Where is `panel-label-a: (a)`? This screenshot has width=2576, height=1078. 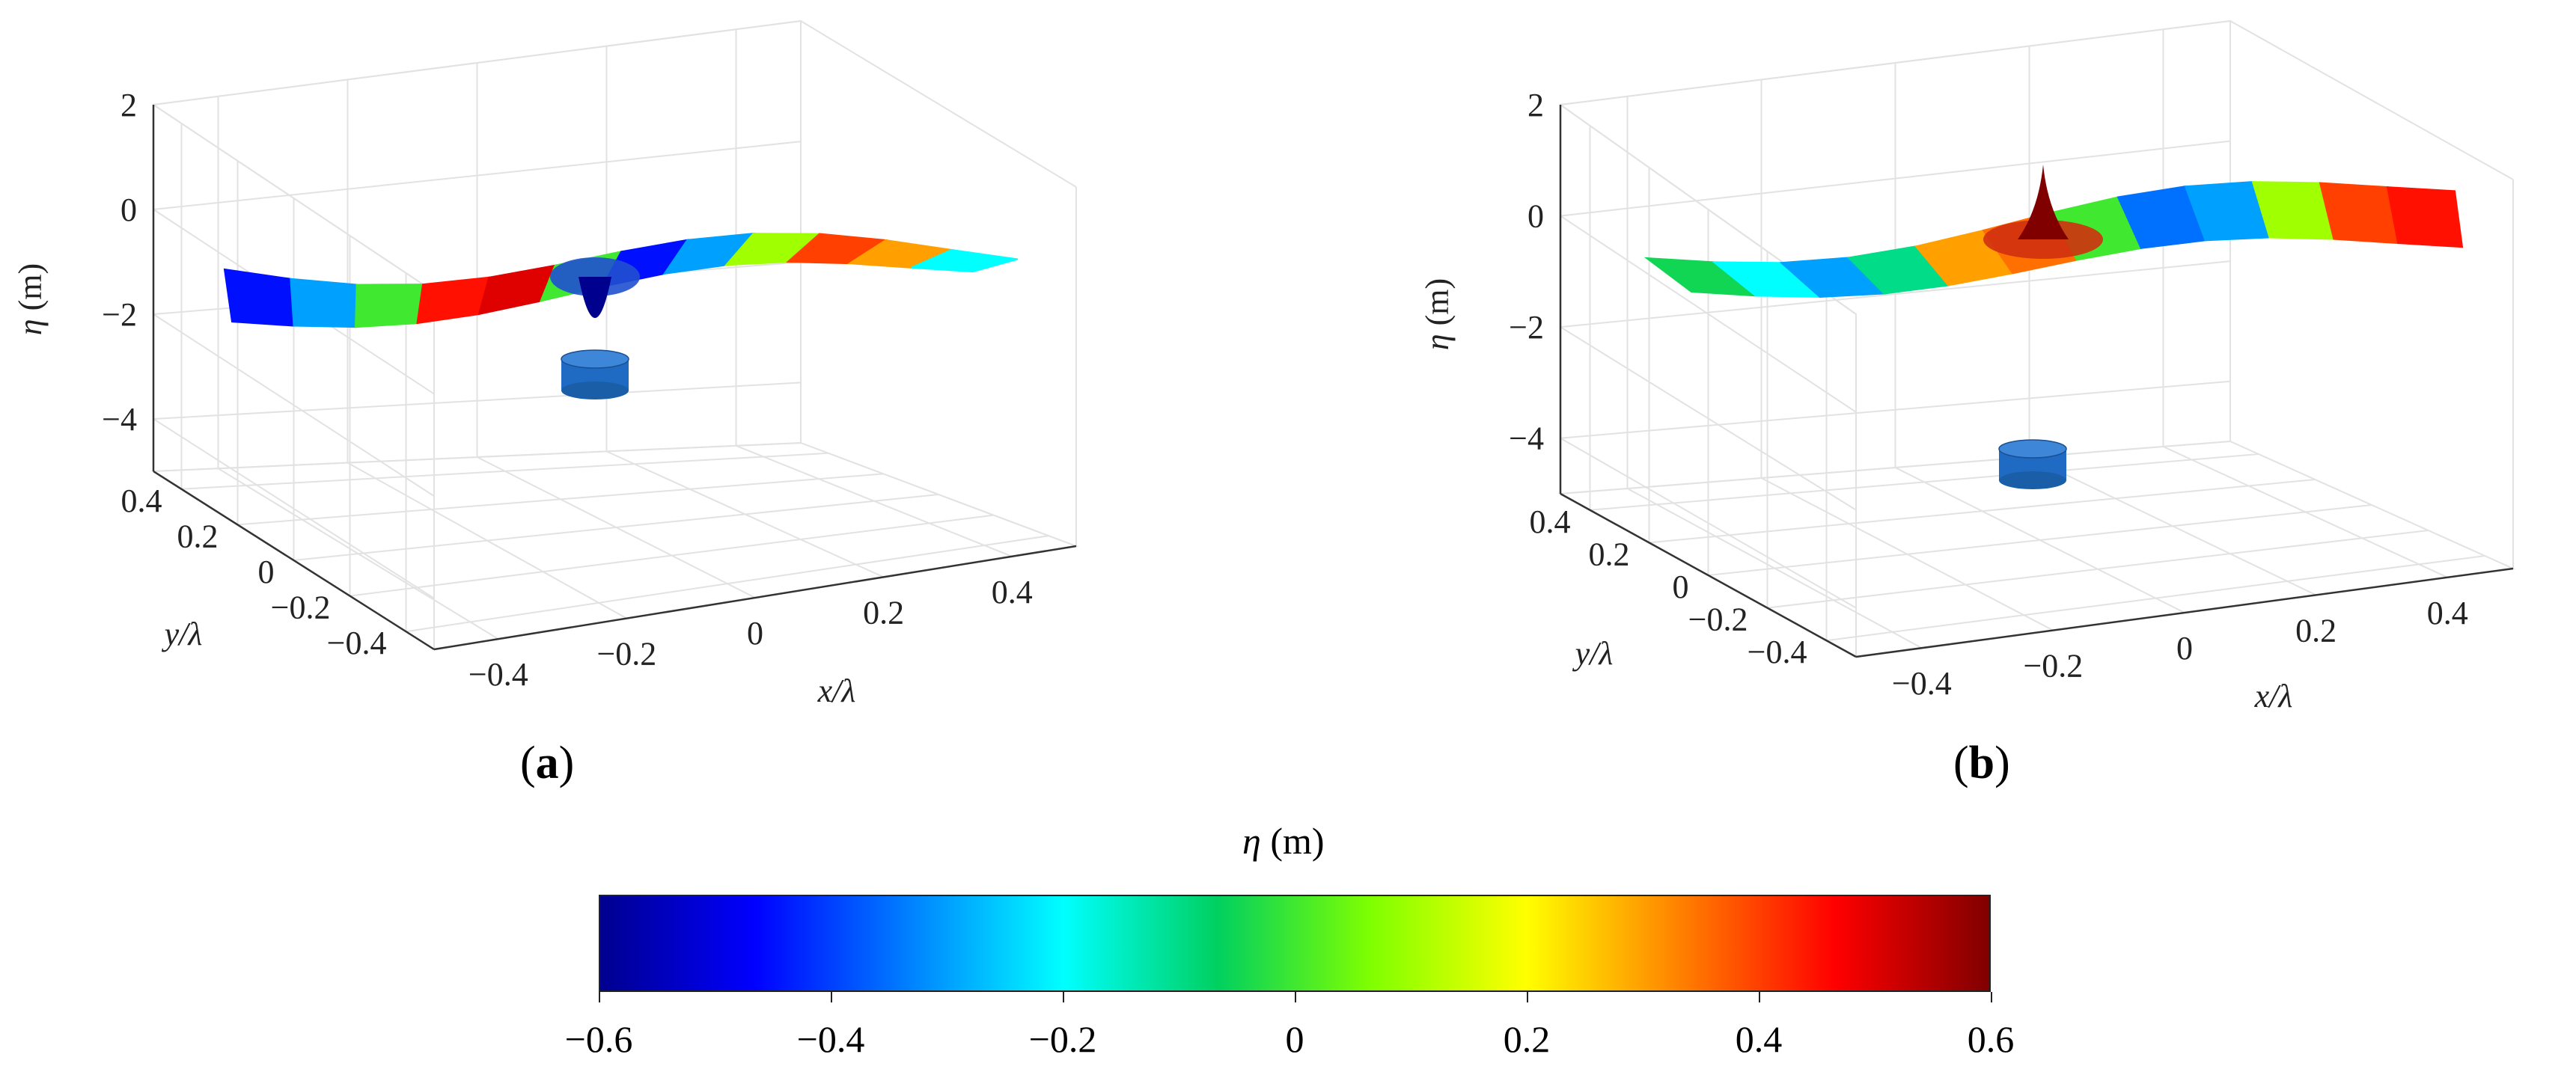 panel-label-a: (a) is located at coordinates (547, 763).